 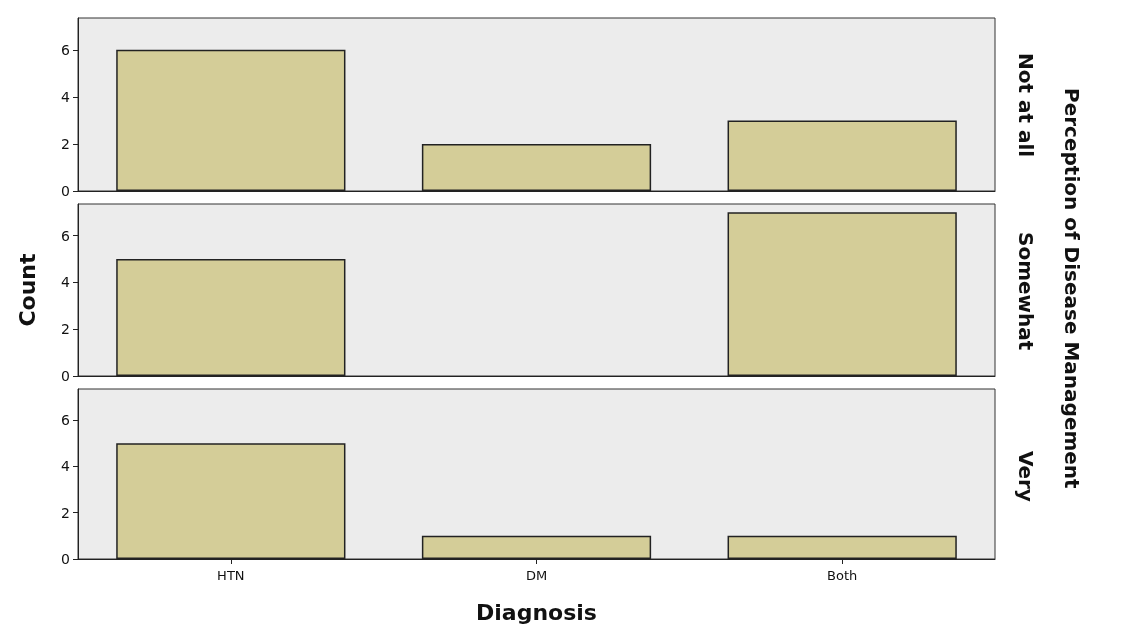 I want to click on text: Perception of Disease Management, so click(x=1072, y=288).